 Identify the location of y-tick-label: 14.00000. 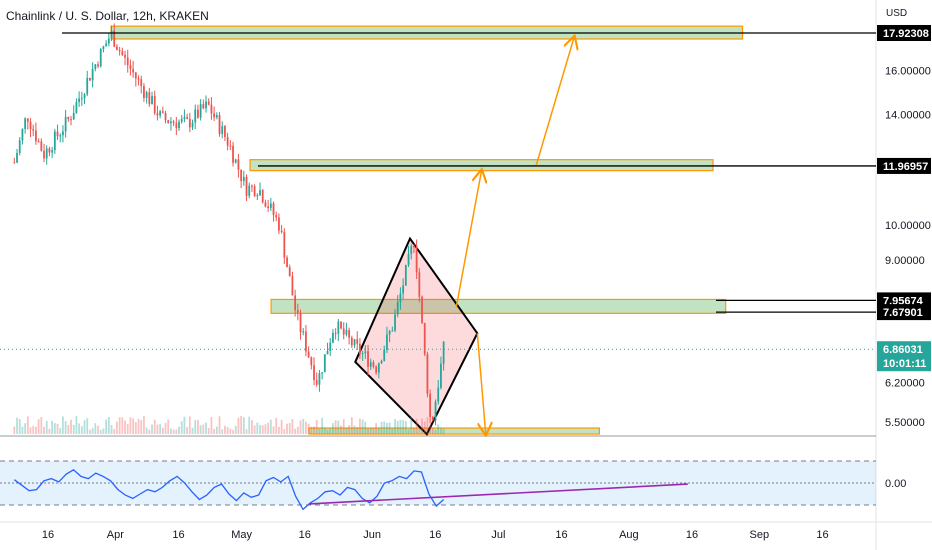
(908, 115).